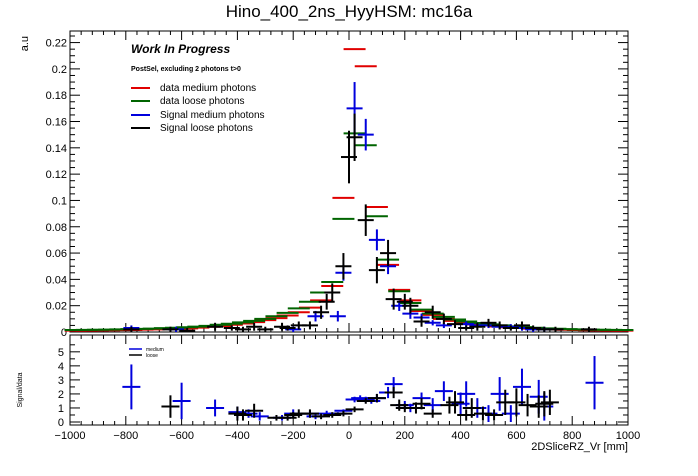  What do you see at coordinates (56, 175) in the screenshot?
I see `top-y-tick-label: 0.12` at bounding box center [56, 175].